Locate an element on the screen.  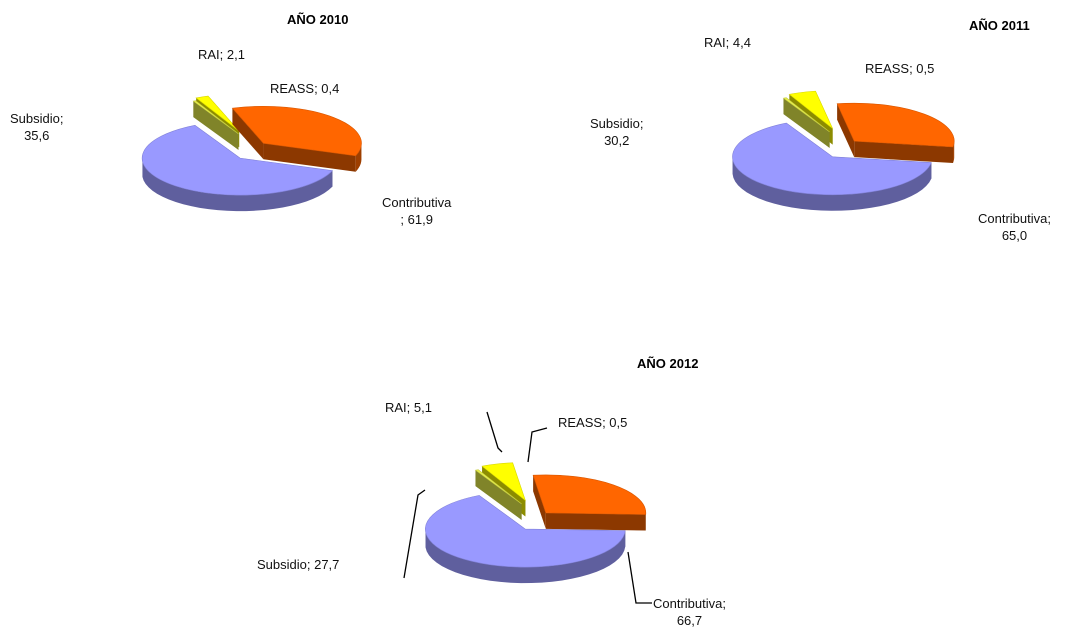
label-subsidio: Subsidio; 35,6 is located at coordinates (36, 127).